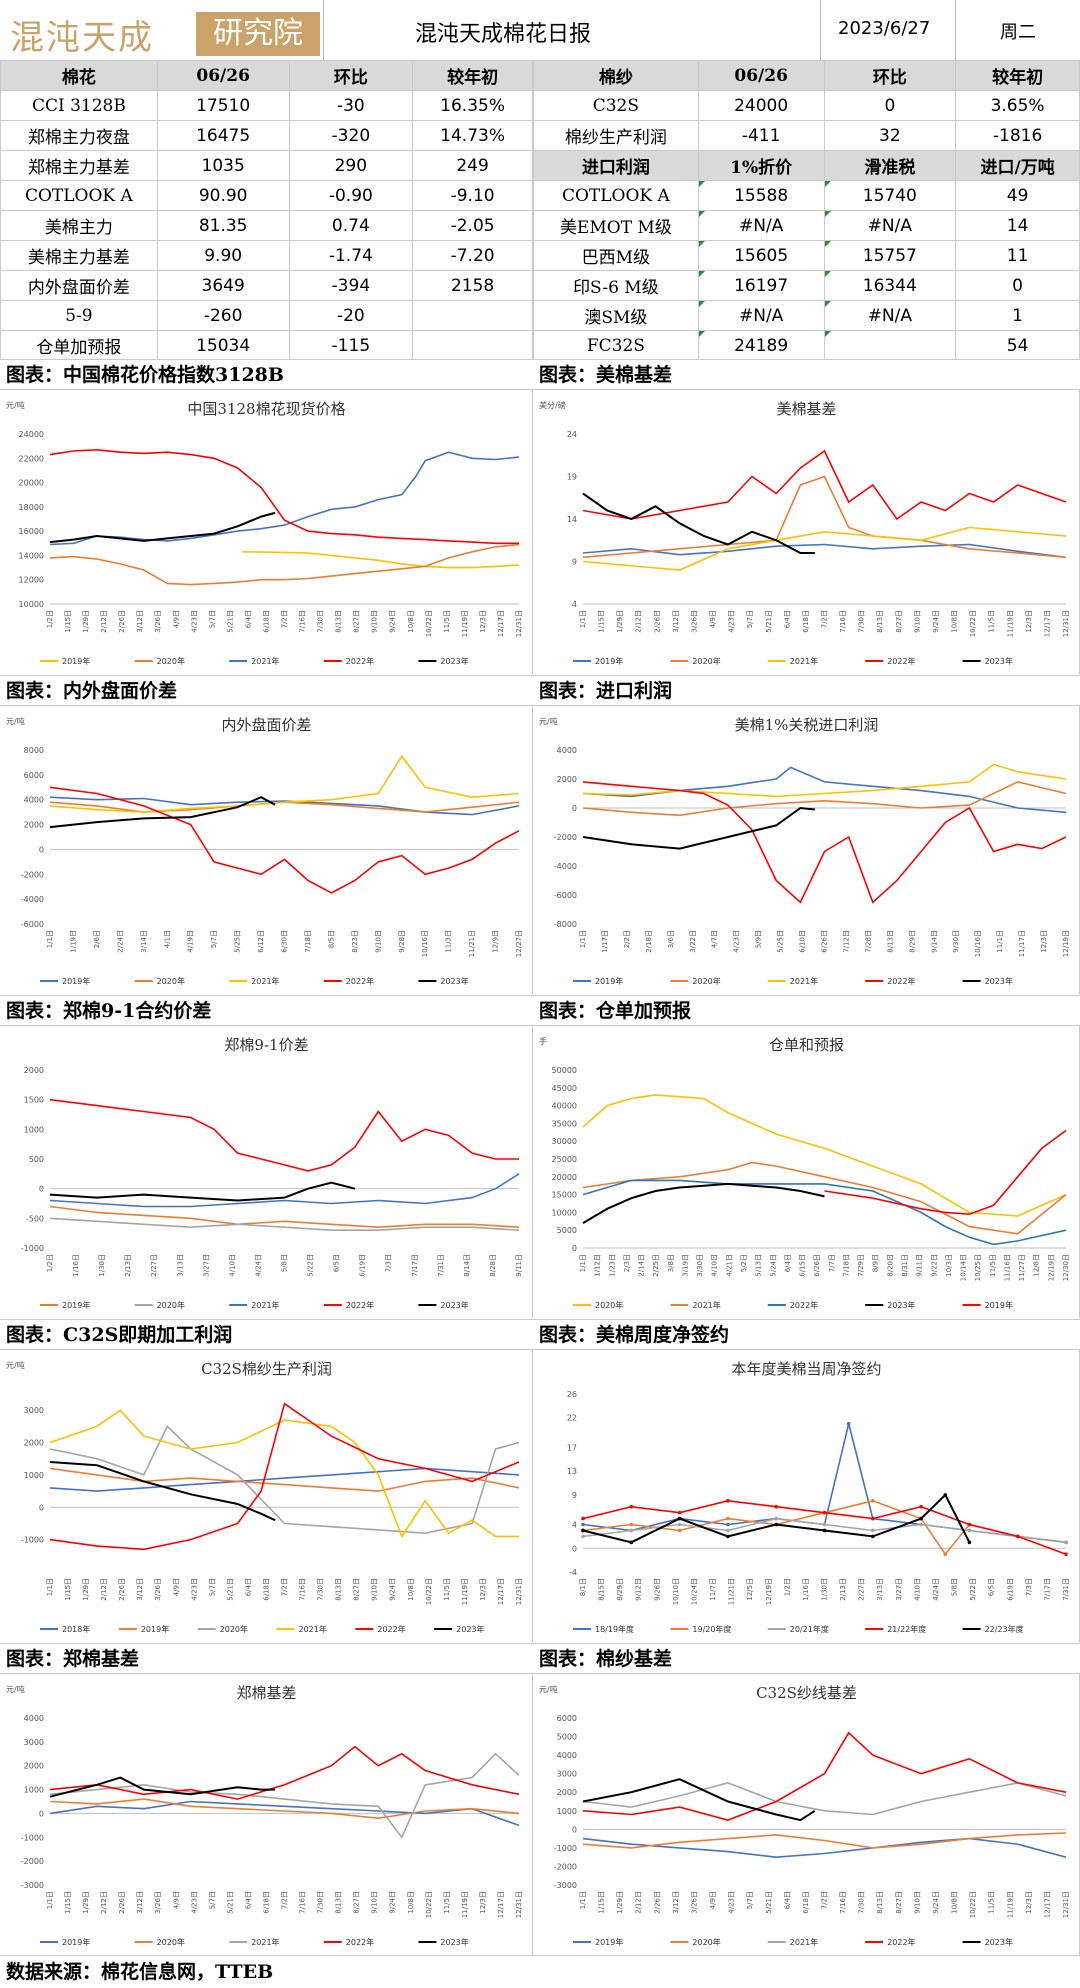 The image size is (1080, 1988). I want to click on table-header-row: 棉花 06/26 环比 较年初, so click(266, 75).